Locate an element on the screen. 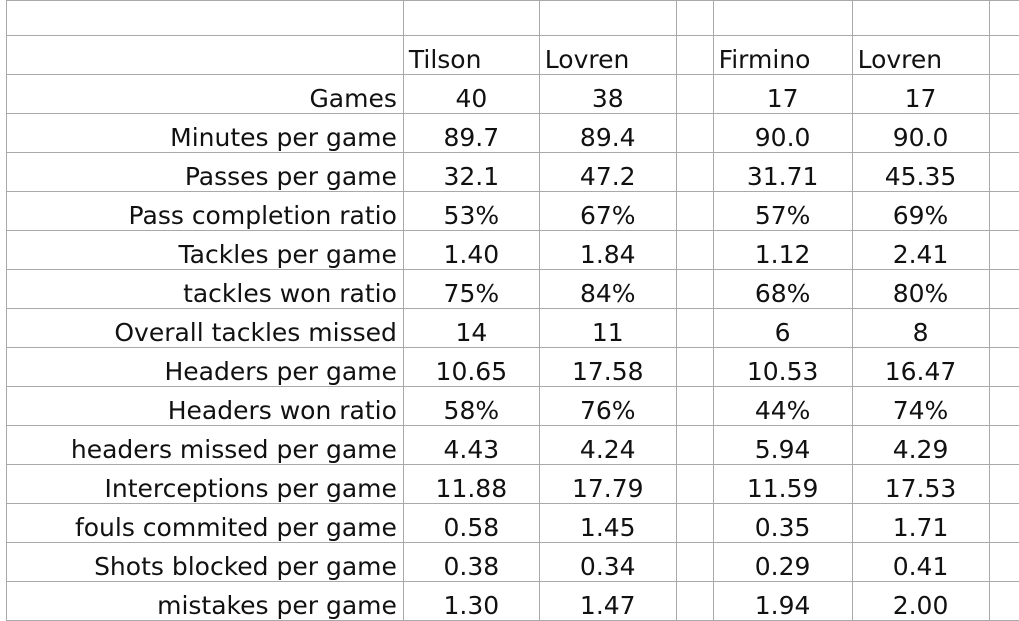 The height and width of the screenshot is (621, 1019). row-label: mistakes per game is located at coordinates (205, 601).